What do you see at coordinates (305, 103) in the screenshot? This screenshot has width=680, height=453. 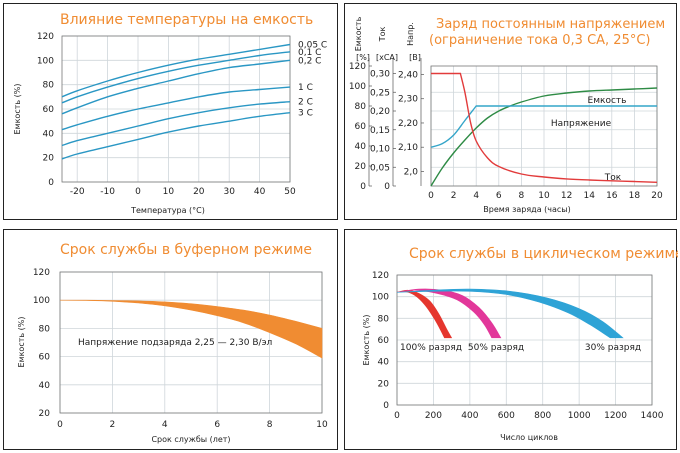 I see `series-label: 2 C` at bounding box center [305, 103].